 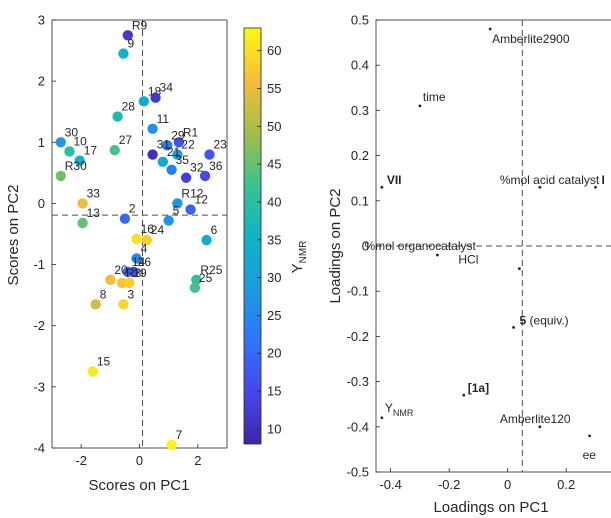 What do you see at coordinates (399, 409) in the screenshot?
I see `loadings-point-label: YNMR` at bounding box center [399, 409].